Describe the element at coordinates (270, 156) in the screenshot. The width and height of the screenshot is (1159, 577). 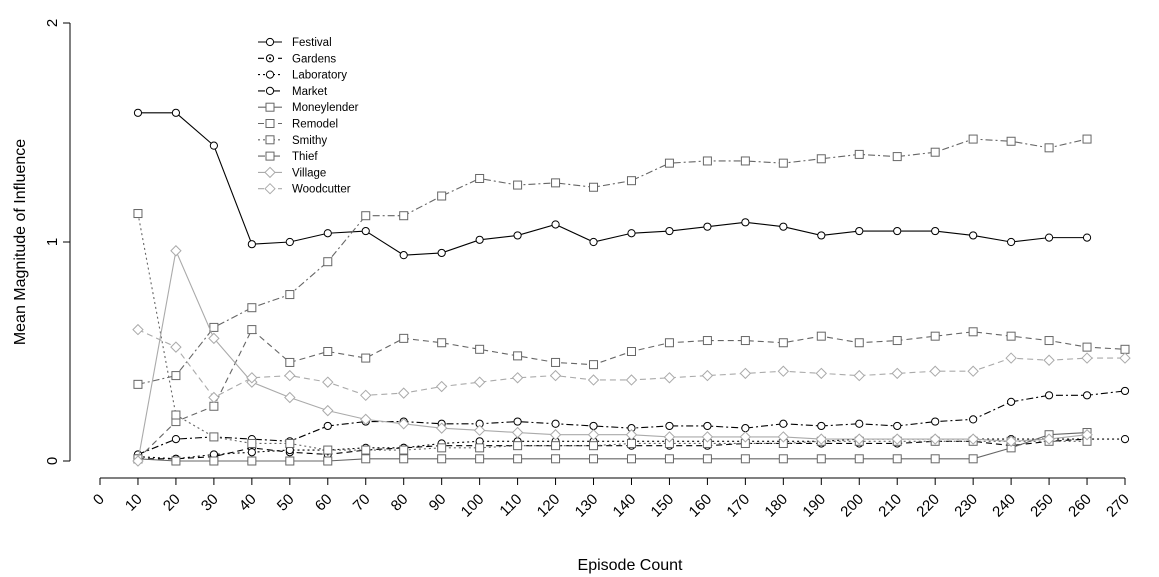
I see `legend-marker-thief` at that location.